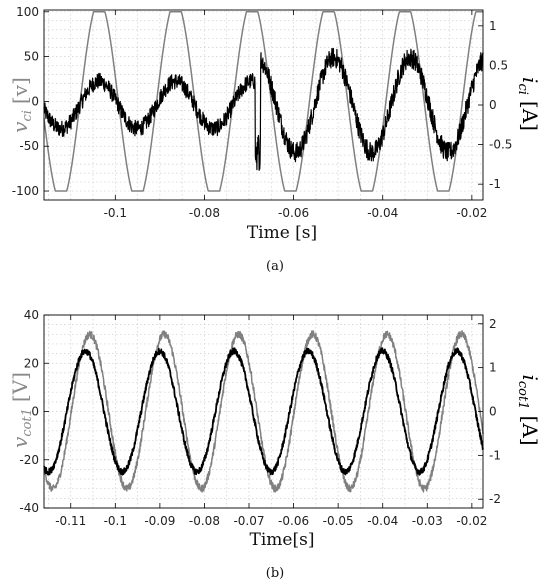 This screenshot has height=585, width=550. What do you see at coordinates (29, 146) in the screenshot?
I see `y-left-tick-label: -50` at bounding box center [29, 146].